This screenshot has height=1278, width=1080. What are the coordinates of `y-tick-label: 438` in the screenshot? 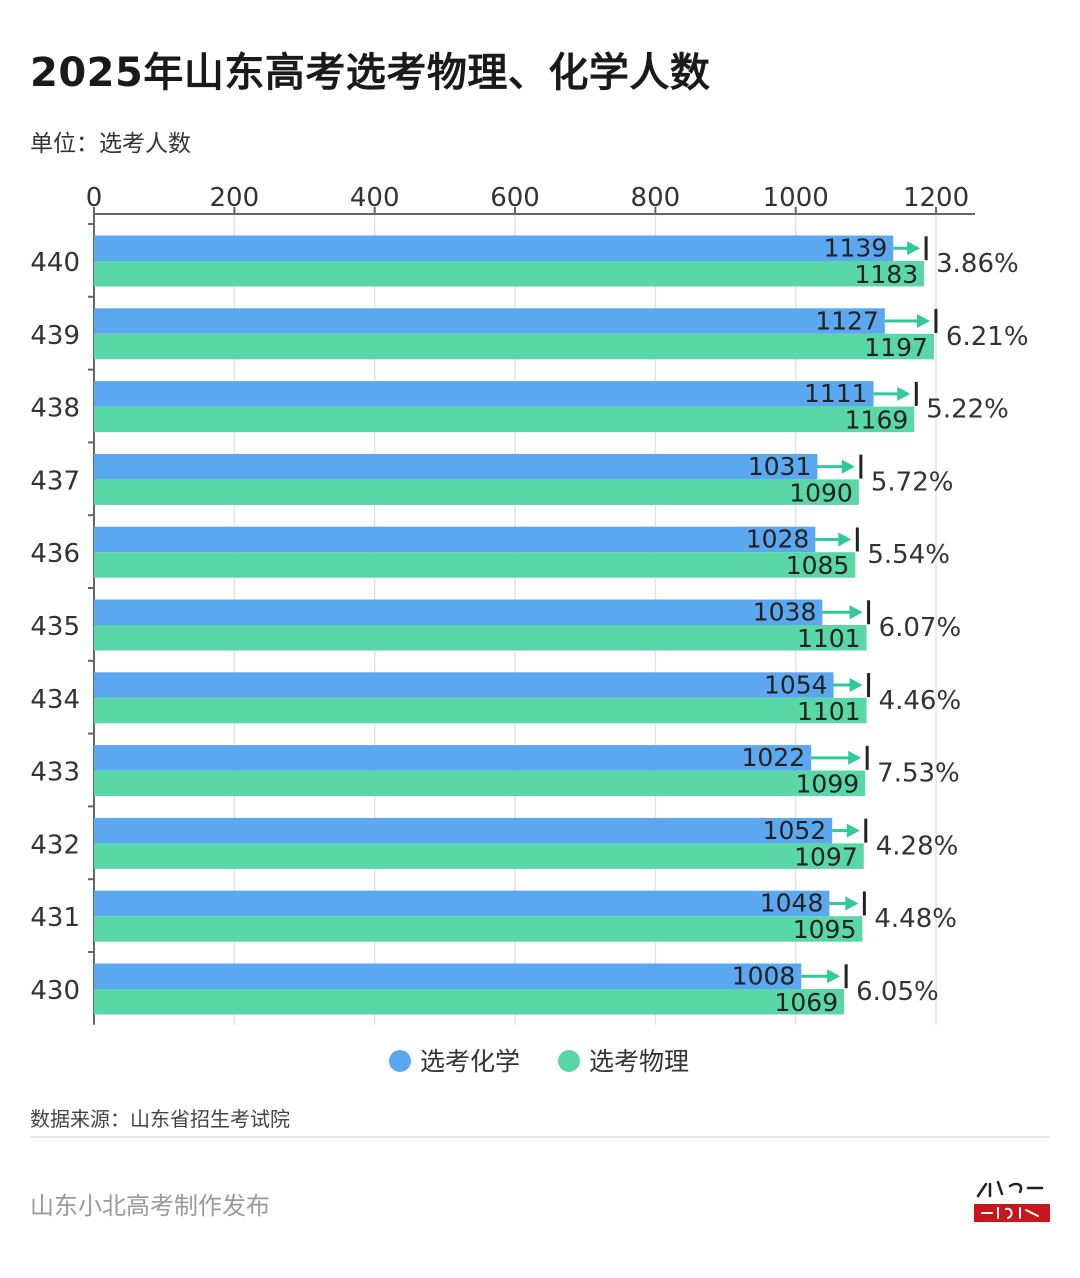 It's located at (55, 409).